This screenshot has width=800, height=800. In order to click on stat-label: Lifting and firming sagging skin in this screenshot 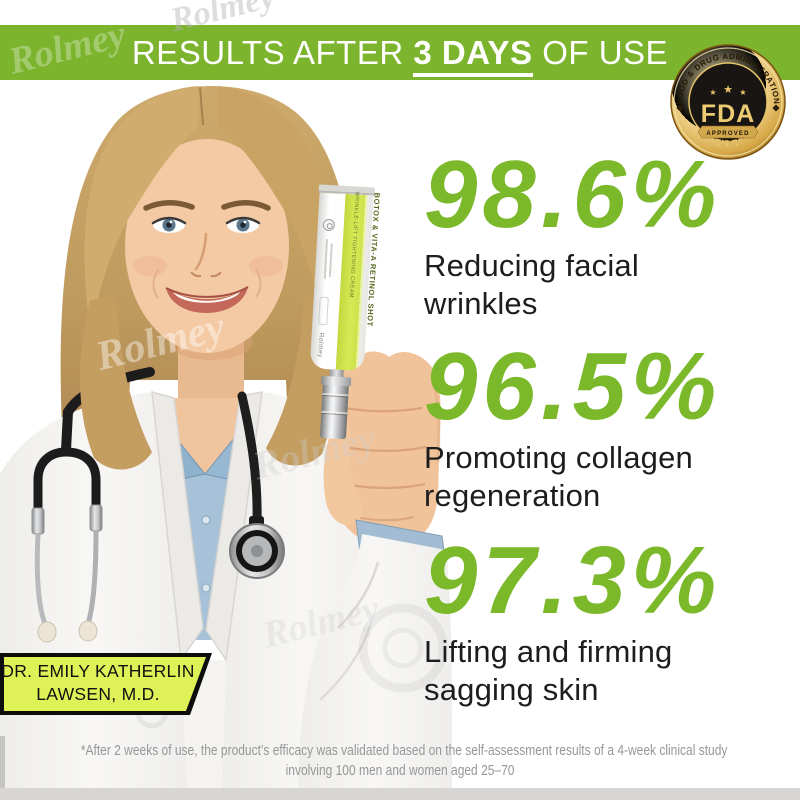, I will do `click(548, 671)`.